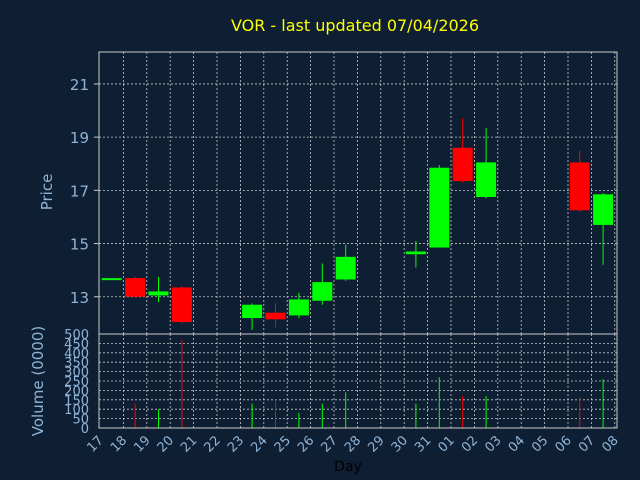 The width and height of the screenshot is (640, 480). I want to click on price-tick-label: 17, so click(79, 191).